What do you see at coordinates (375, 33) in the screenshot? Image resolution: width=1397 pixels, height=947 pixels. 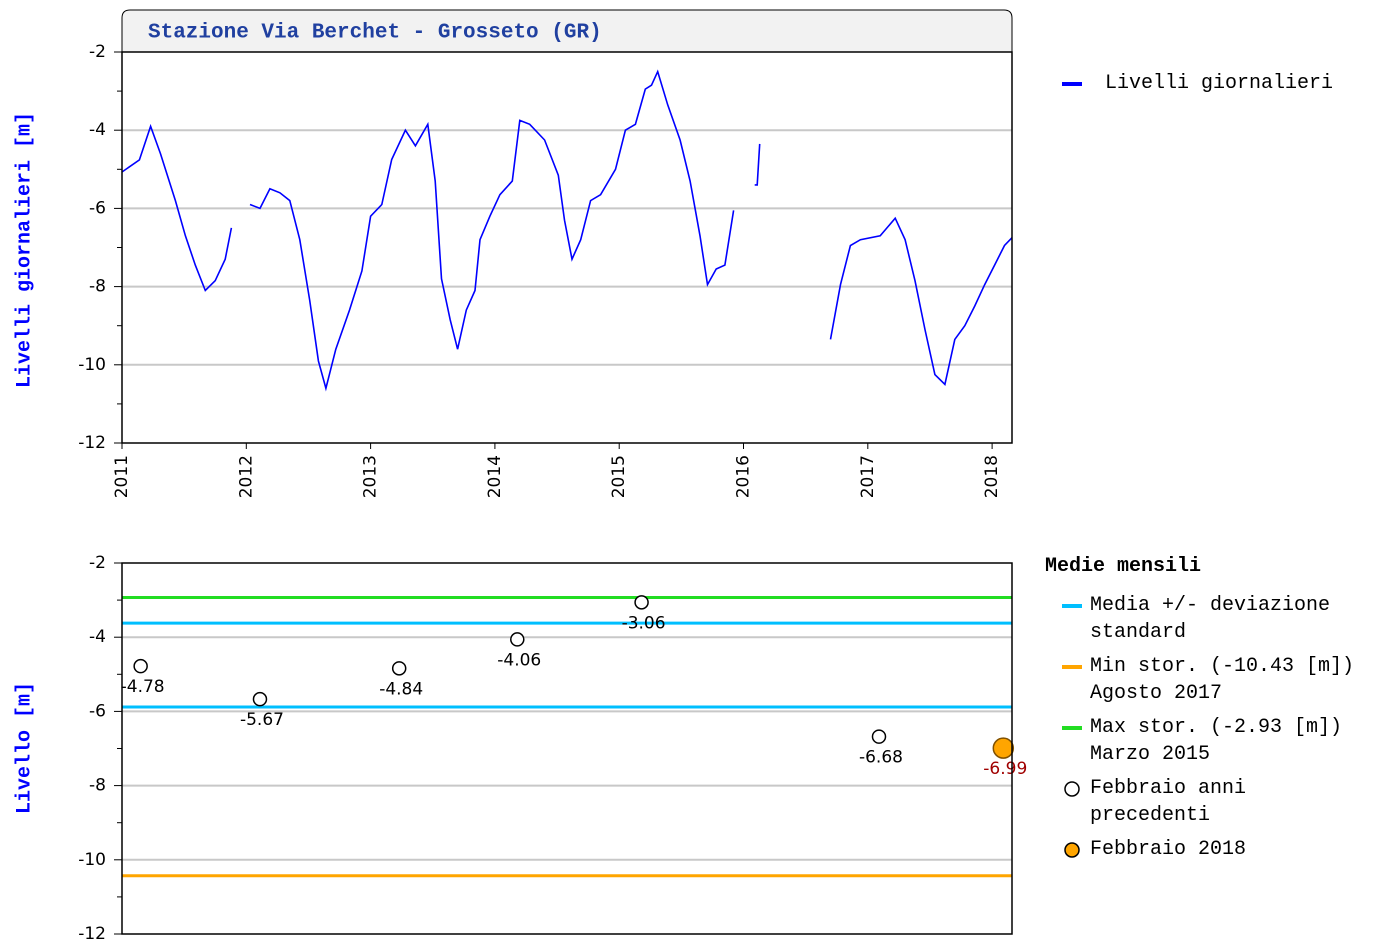 I see `chart-title: Stazione Via Berchet - Grosseto (GR)` at bounding box center [375, 33].